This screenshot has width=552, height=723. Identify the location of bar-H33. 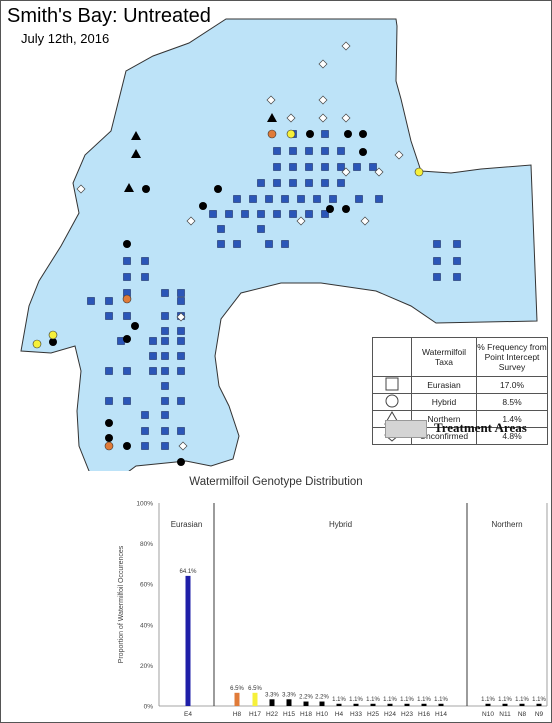
(356, 704).